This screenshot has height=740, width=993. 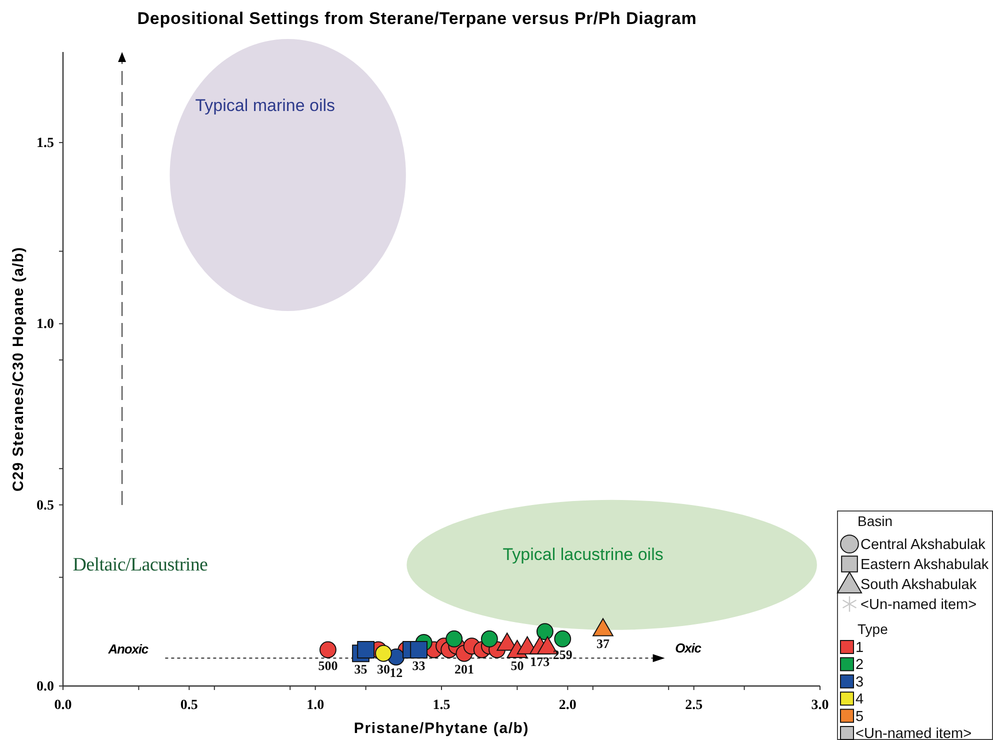 I want to click on text: Basin, so click(x=875, y=521).